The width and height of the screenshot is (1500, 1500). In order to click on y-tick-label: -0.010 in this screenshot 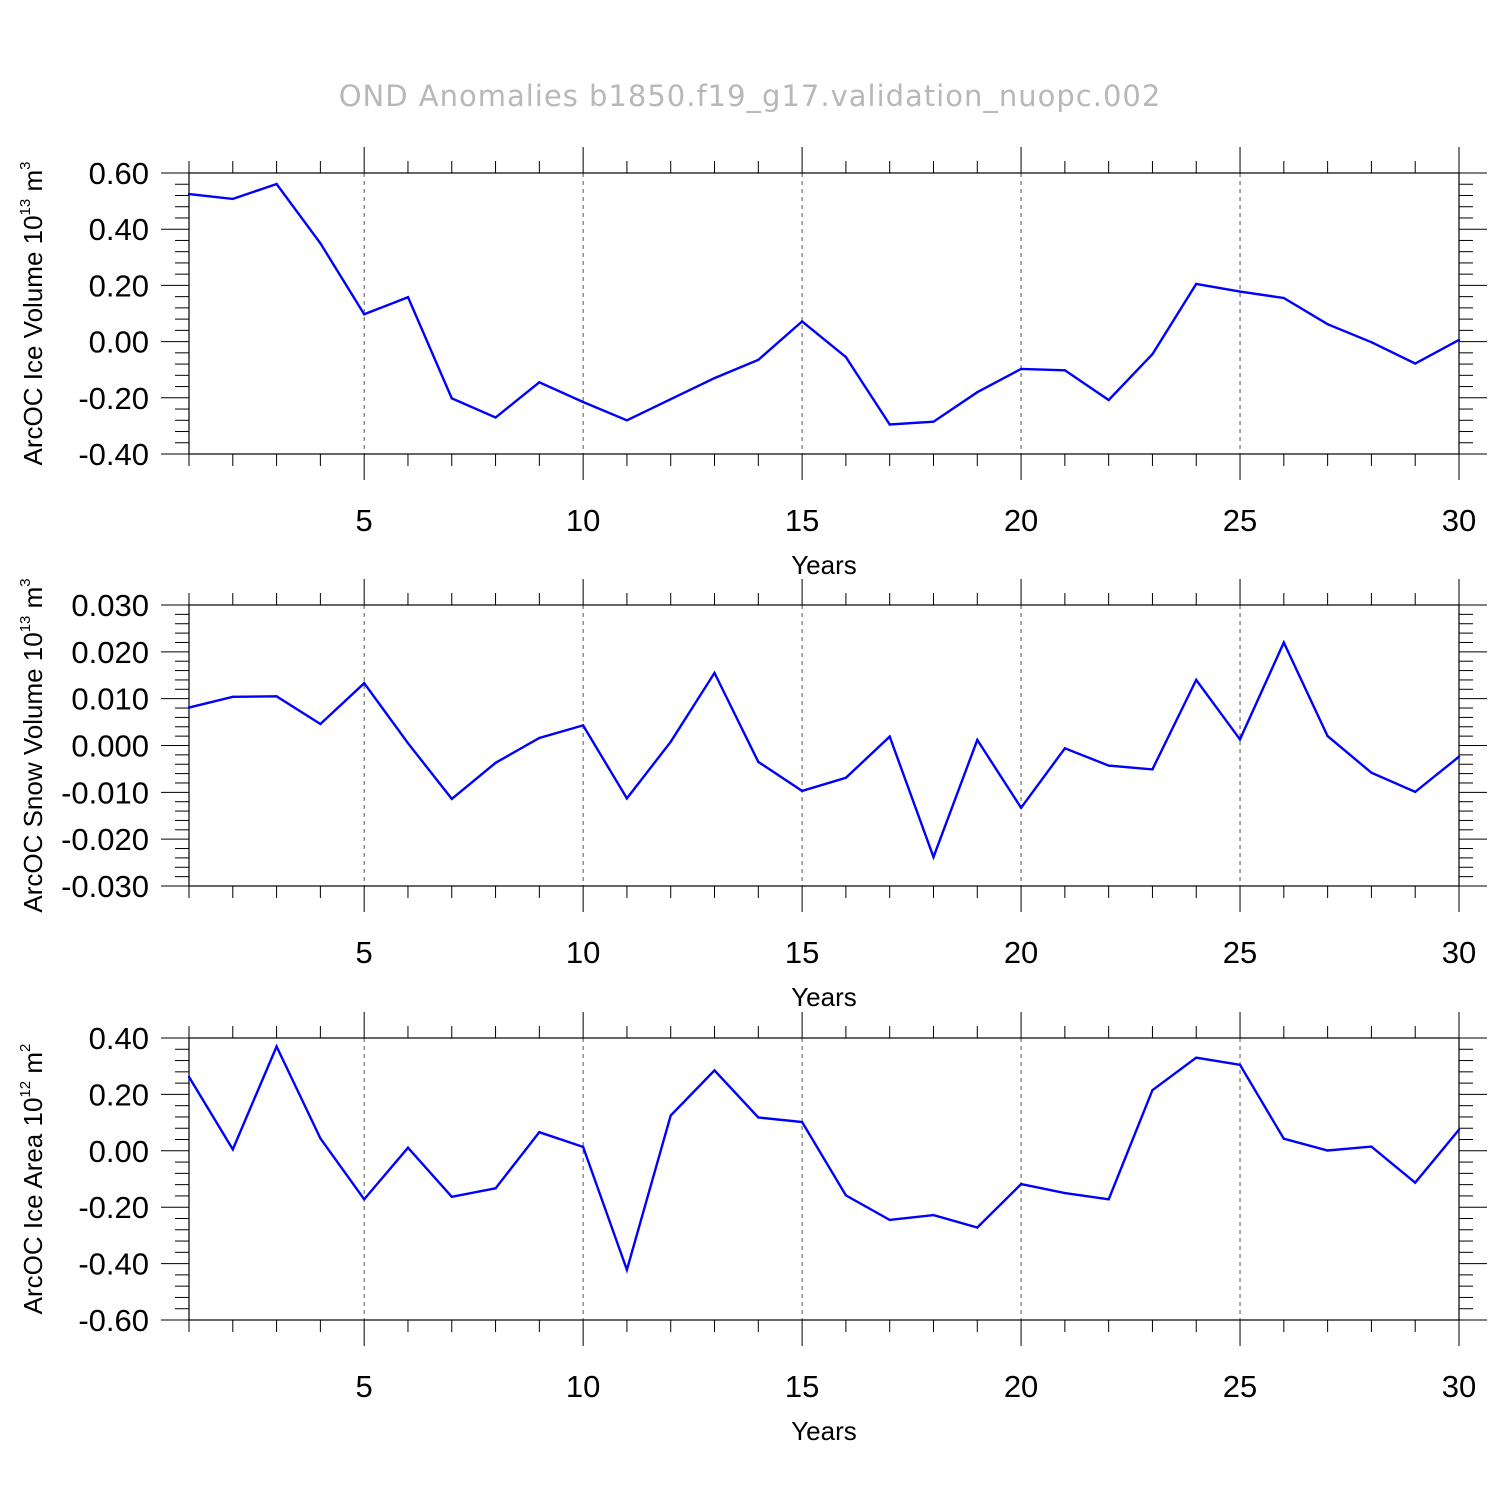, I will do `click(105, 792)`.